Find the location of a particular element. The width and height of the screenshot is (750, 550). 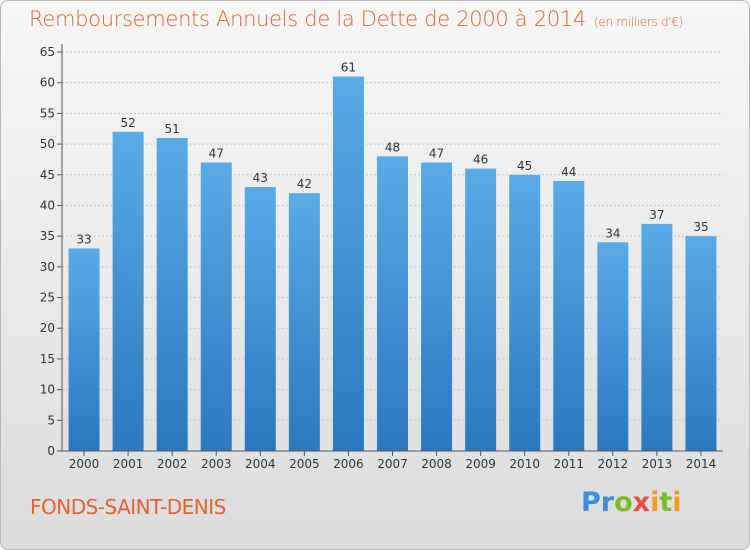

data-label: 42 is located at coordinates (304, 184).